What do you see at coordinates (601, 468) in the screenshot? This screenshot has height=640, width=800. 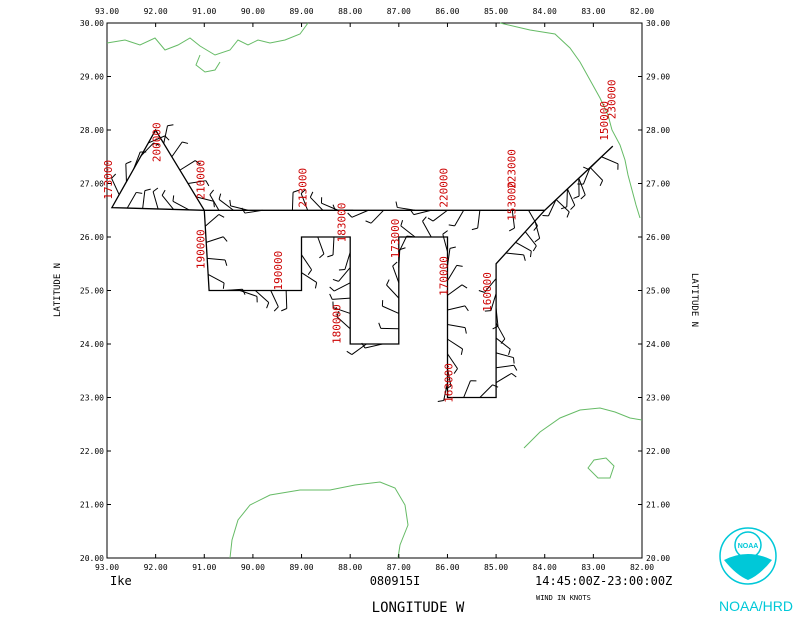 I see `coast-isle-of-youth` at bounding box center [601, 468].